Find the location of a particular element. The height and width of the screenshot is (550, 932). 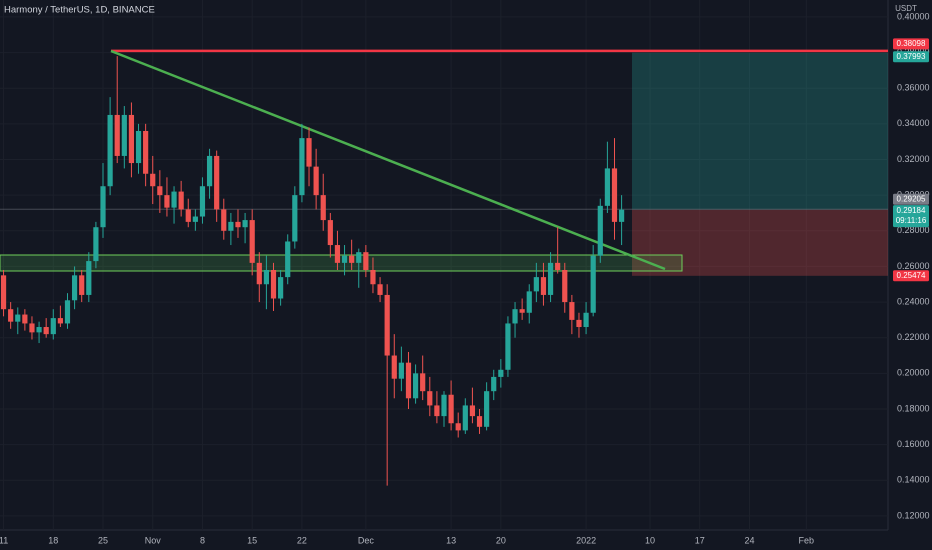

x-tick-label: 18 is located at coordinates (53, 540).